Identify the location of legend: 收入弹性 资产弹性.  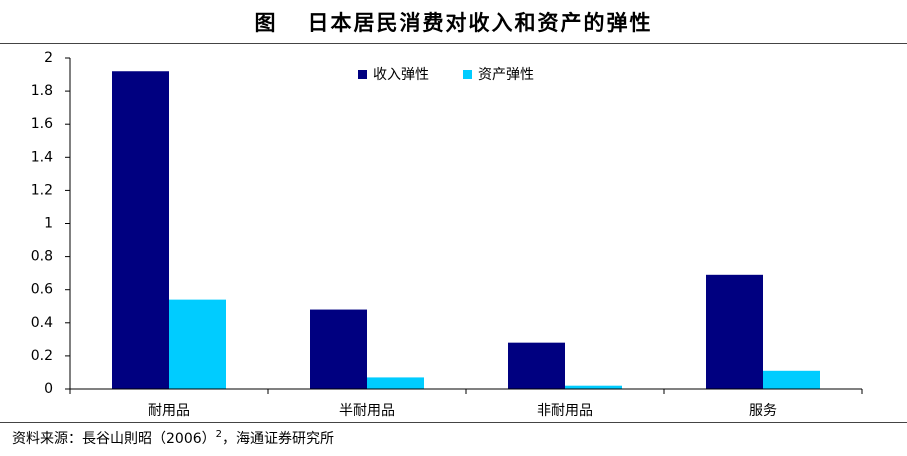
(446, 75).